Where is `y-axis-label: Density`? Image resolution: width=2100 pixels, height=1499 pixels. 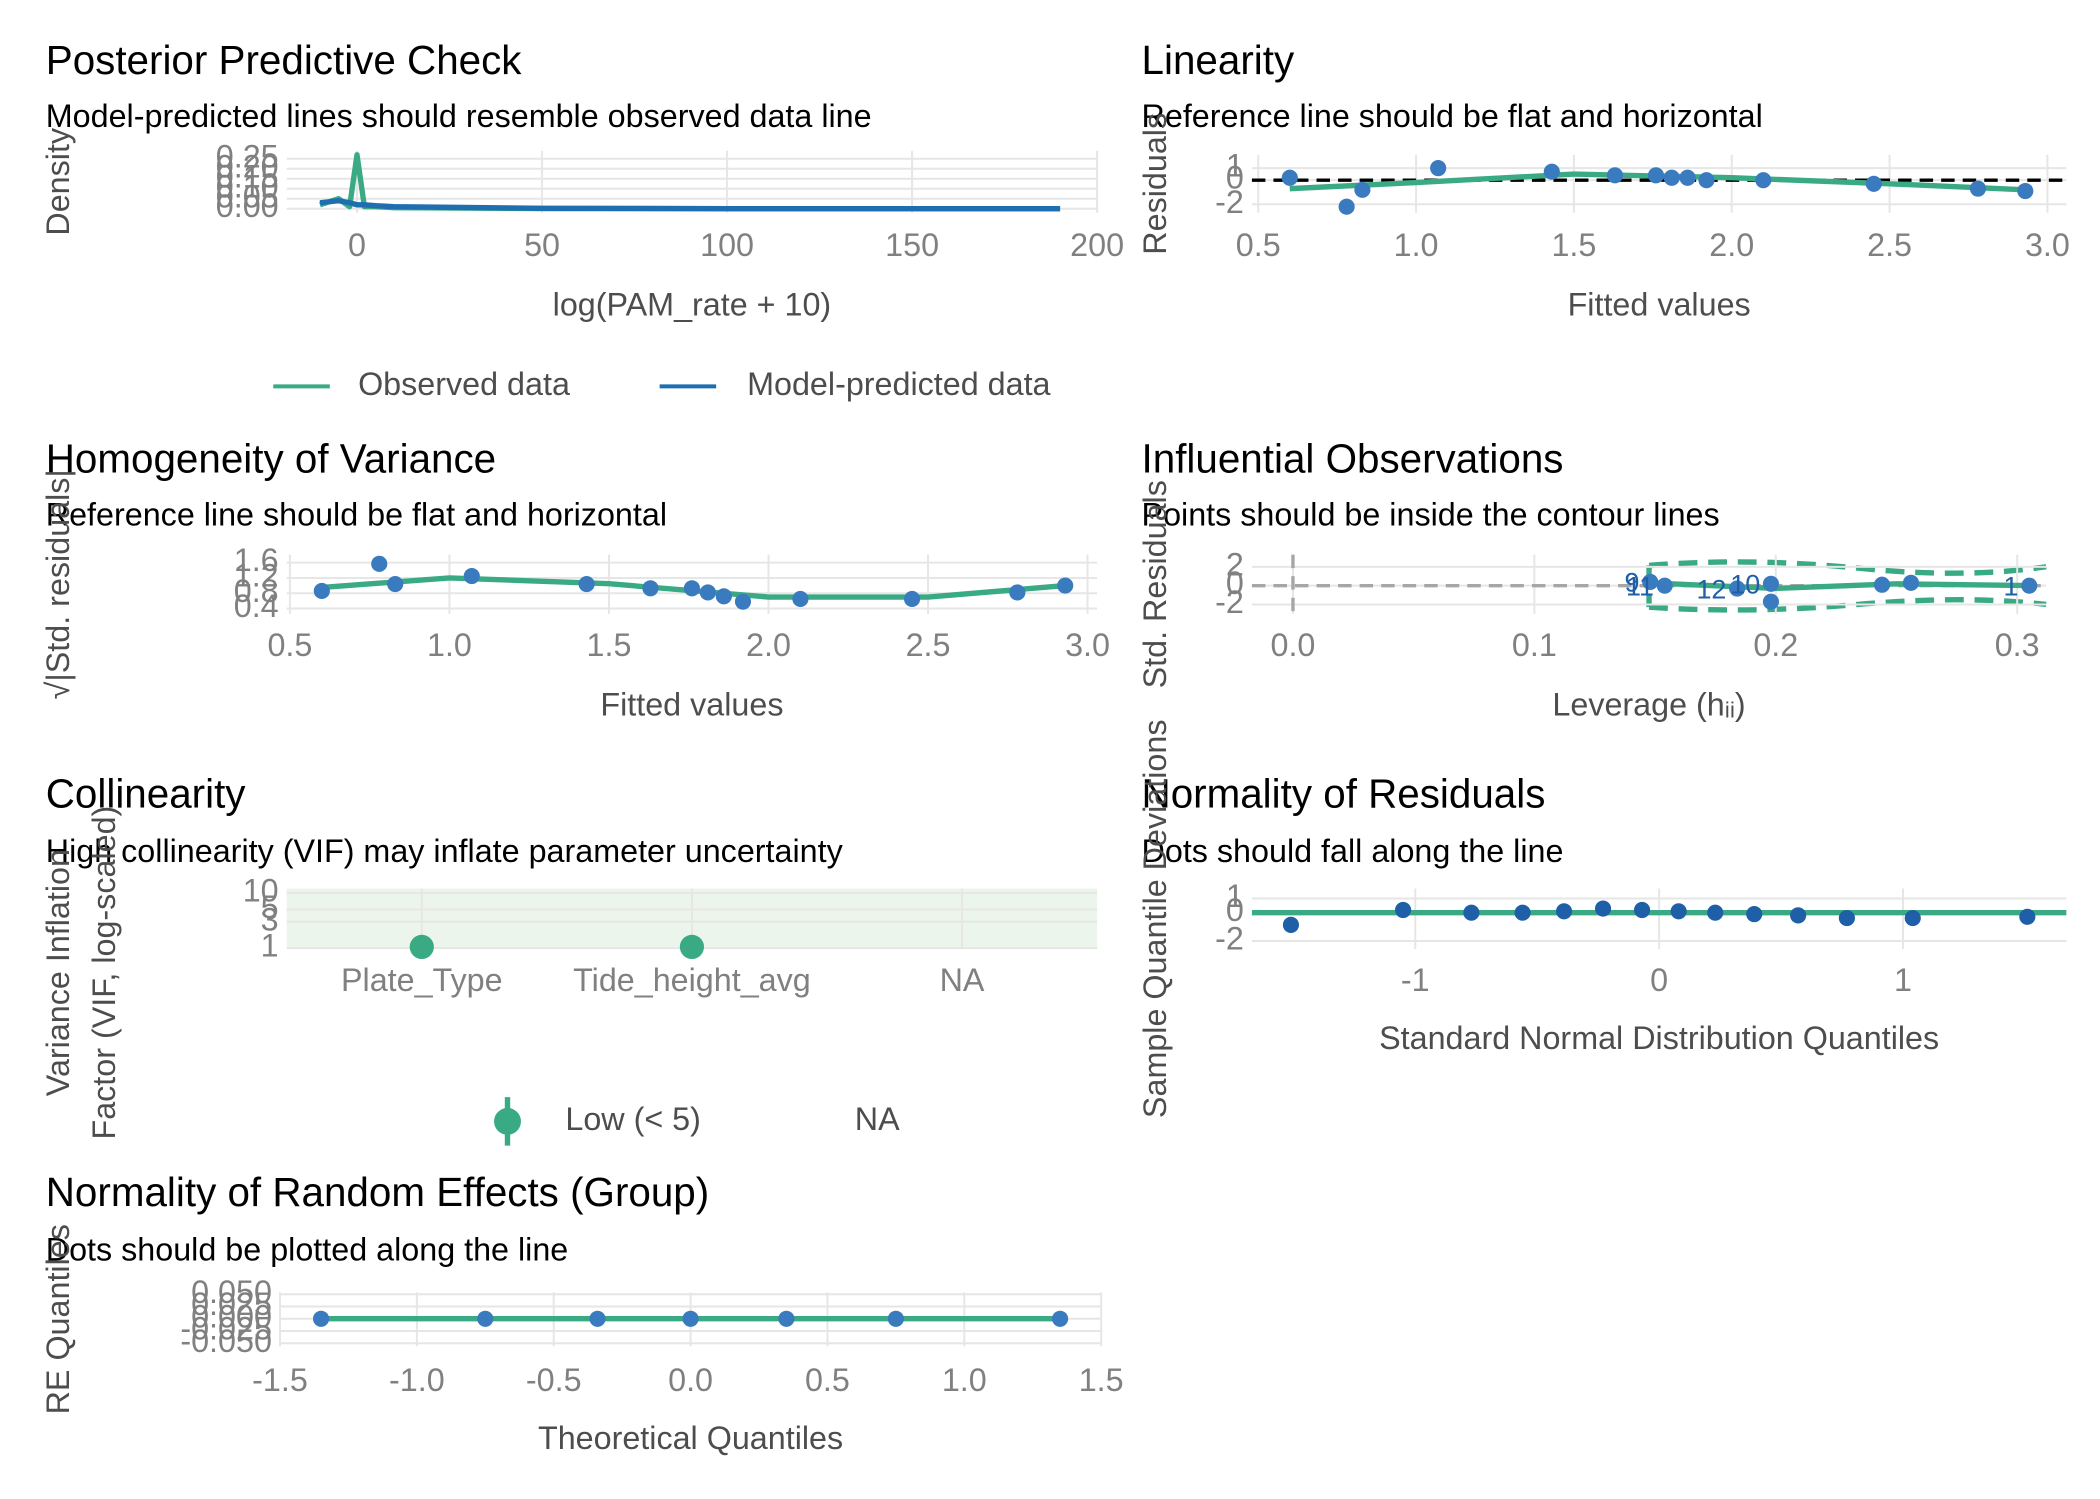 y-axis-label: Density is located at coordinates (58, 181).